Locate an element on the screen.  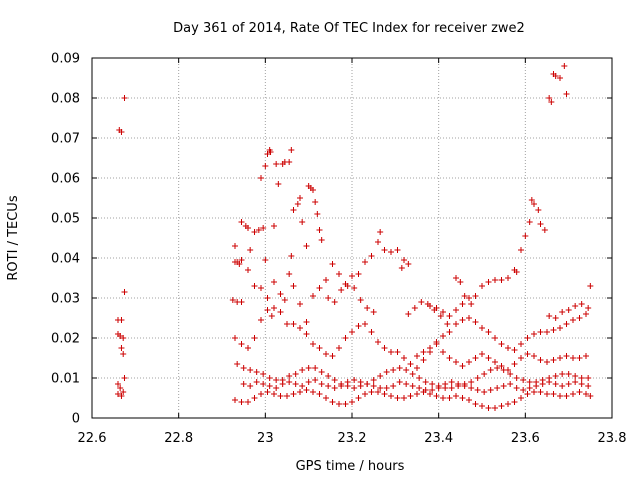
x-tick-label: 23 is located at coordinates (265, 438).